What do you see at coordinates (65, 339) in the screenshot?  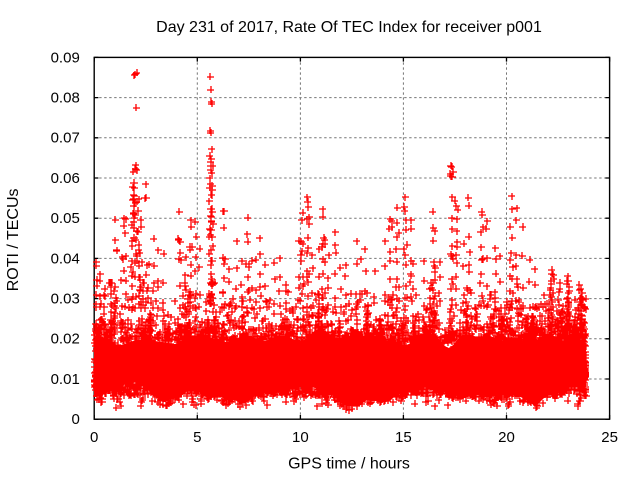 I see `svg-text: 0.02` at bounding box center [65, 339].